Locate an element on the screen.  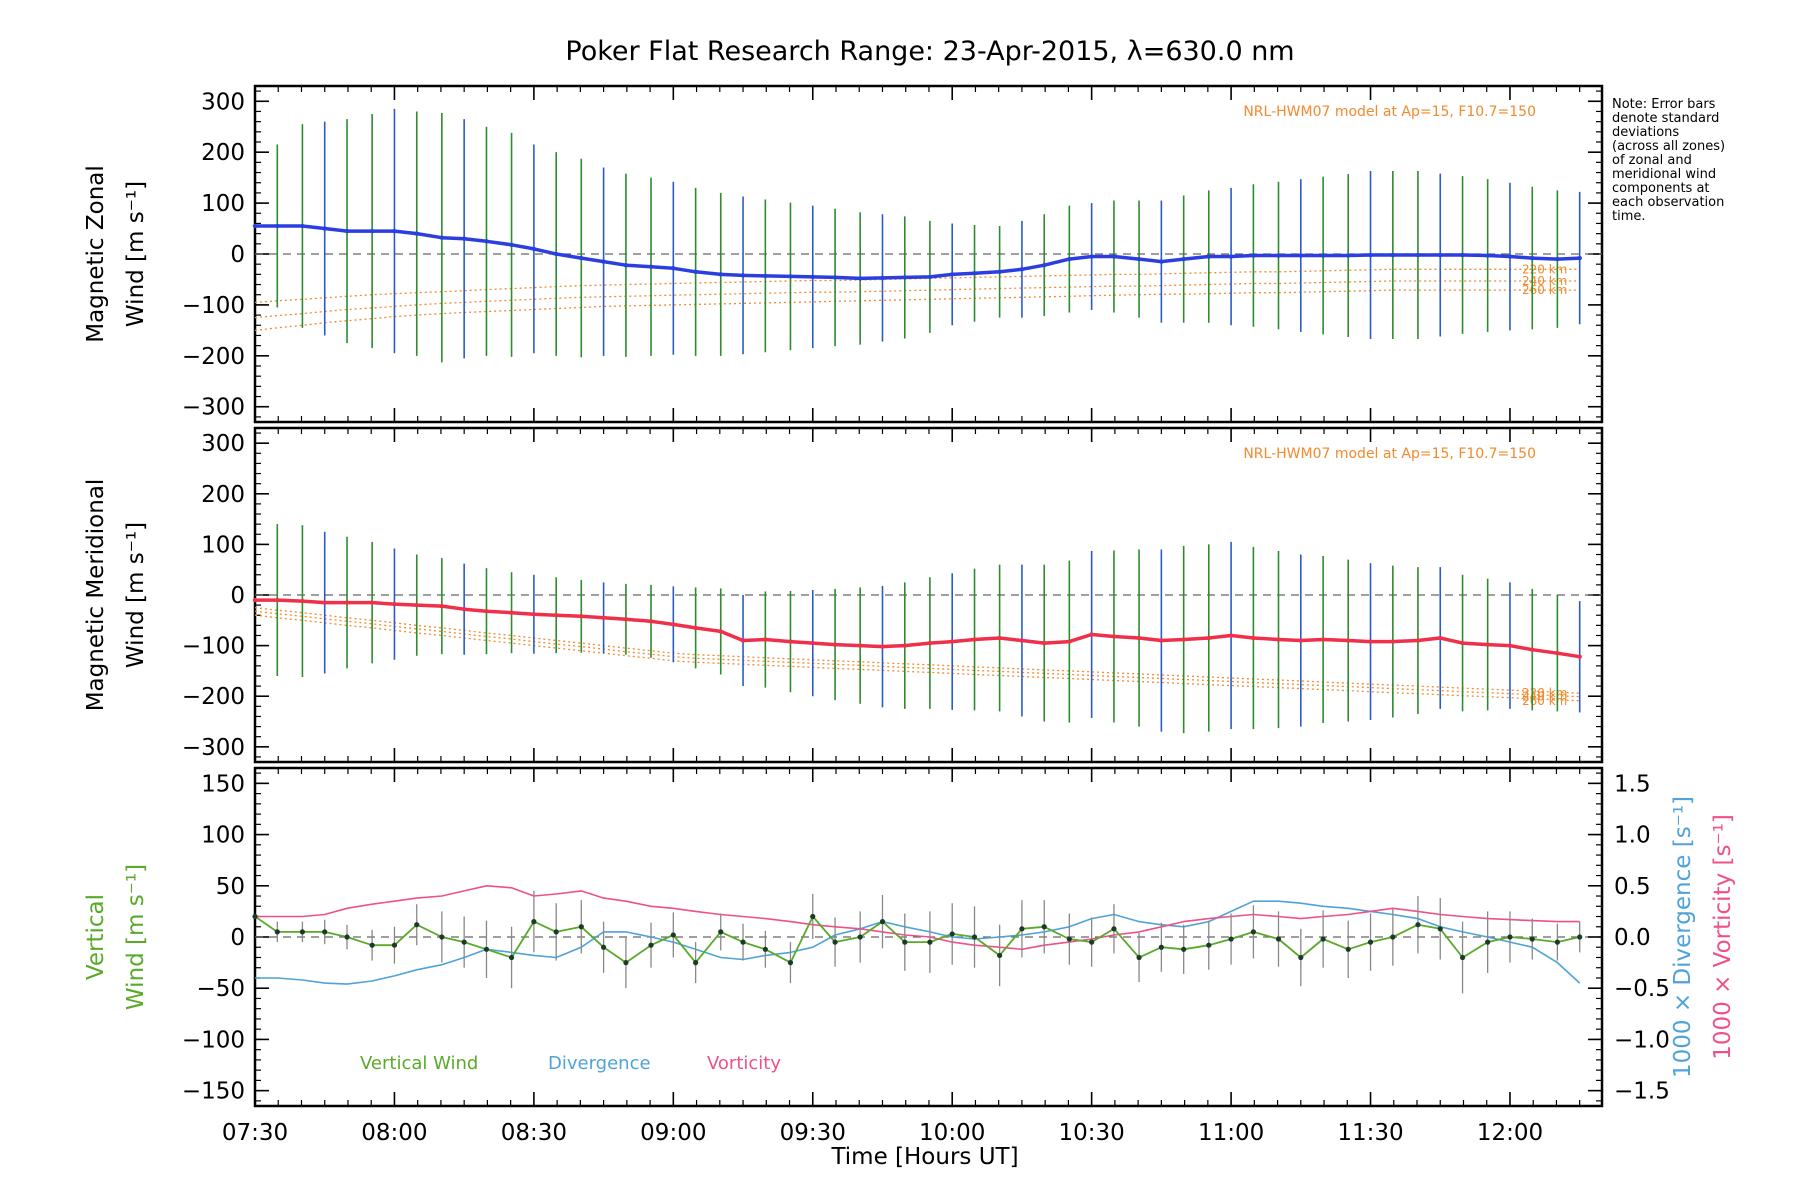
y-tick-label: −50 is located at coordinates (220, 989).